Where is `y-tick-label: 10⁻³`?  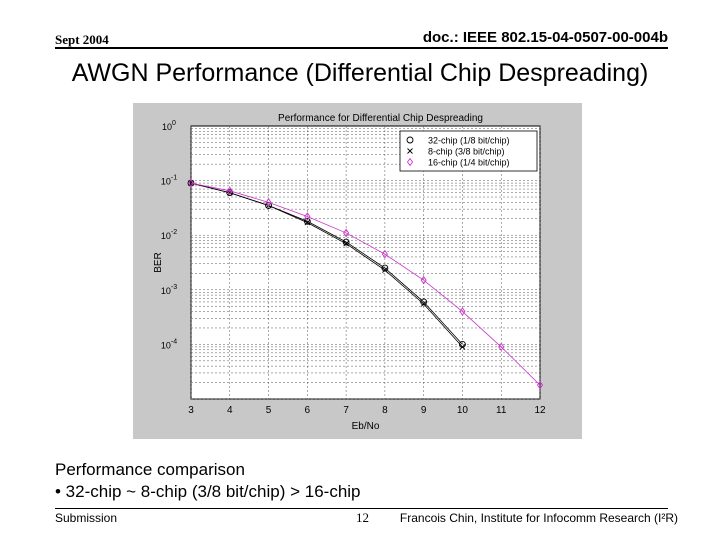
y-tick-label: 10⁻³ is located at coordinates (169, 290).